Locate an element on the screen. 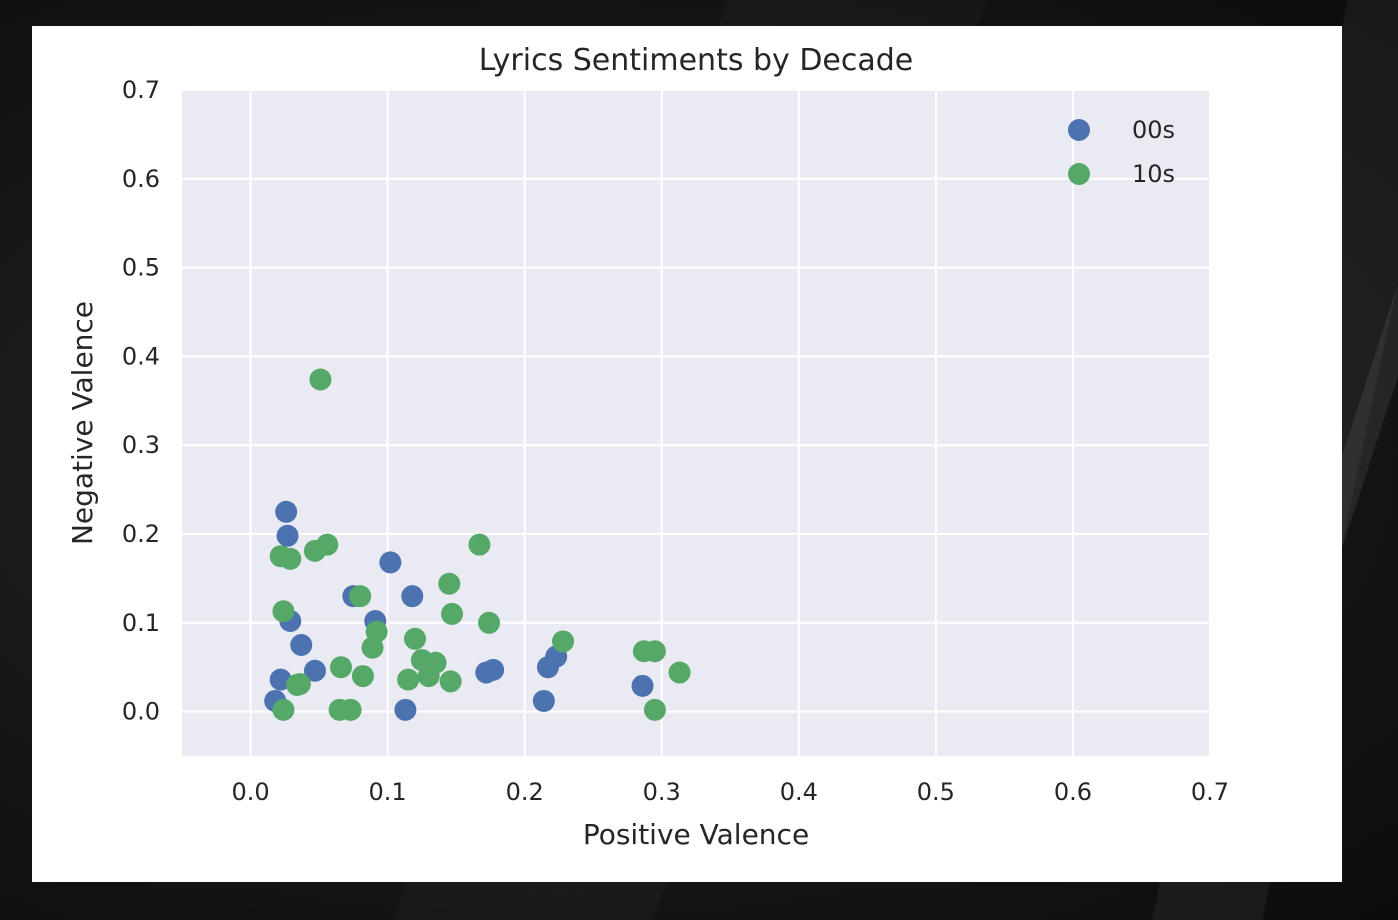 Image resolution: width=1398 pixels, height=920 pixels. legend-label: 00s is located at coordinates (1153, 130).